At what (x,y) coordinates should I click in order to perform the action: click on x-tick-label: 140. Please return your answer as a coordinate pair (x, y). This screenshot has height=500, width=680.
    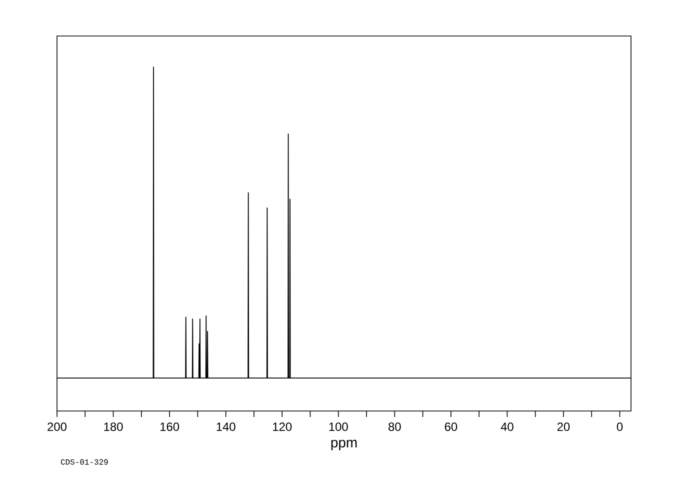
    Looking at the image, I should click on (226, 426).